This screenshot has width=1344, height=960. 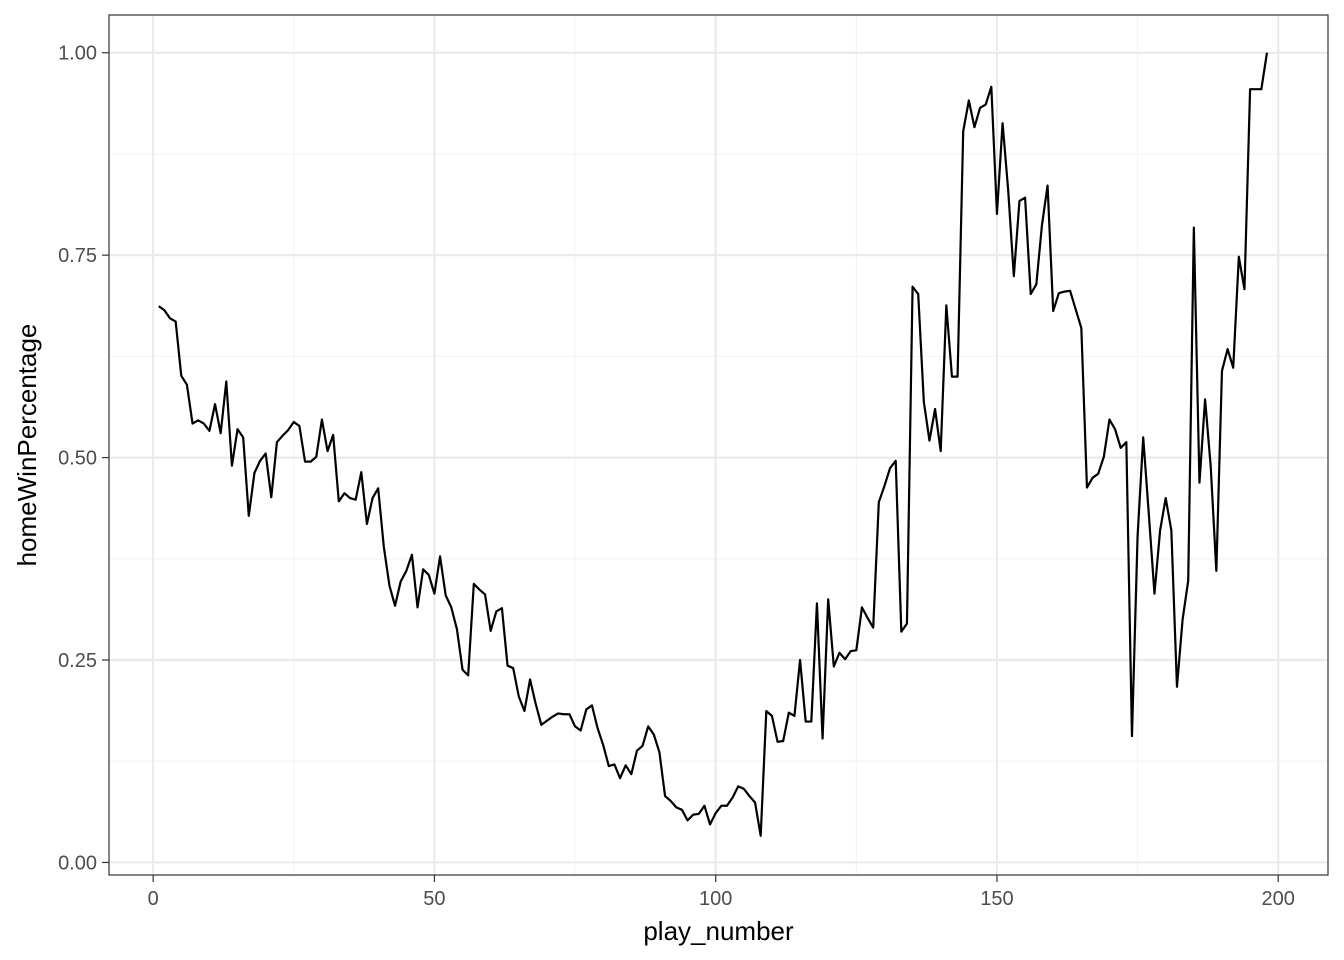 I want to click on y-axis-title: homeWinPercentage, so click(x=27, y=445).